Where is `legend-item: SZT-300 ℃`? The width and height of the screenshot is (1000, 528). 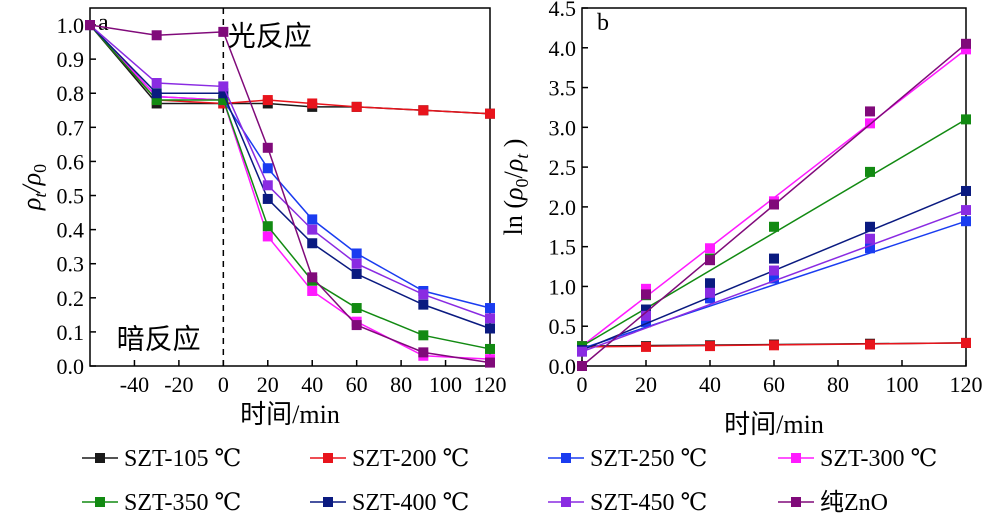 legend-item: SZT-300 ℃ is located at coordinates (857, 459).